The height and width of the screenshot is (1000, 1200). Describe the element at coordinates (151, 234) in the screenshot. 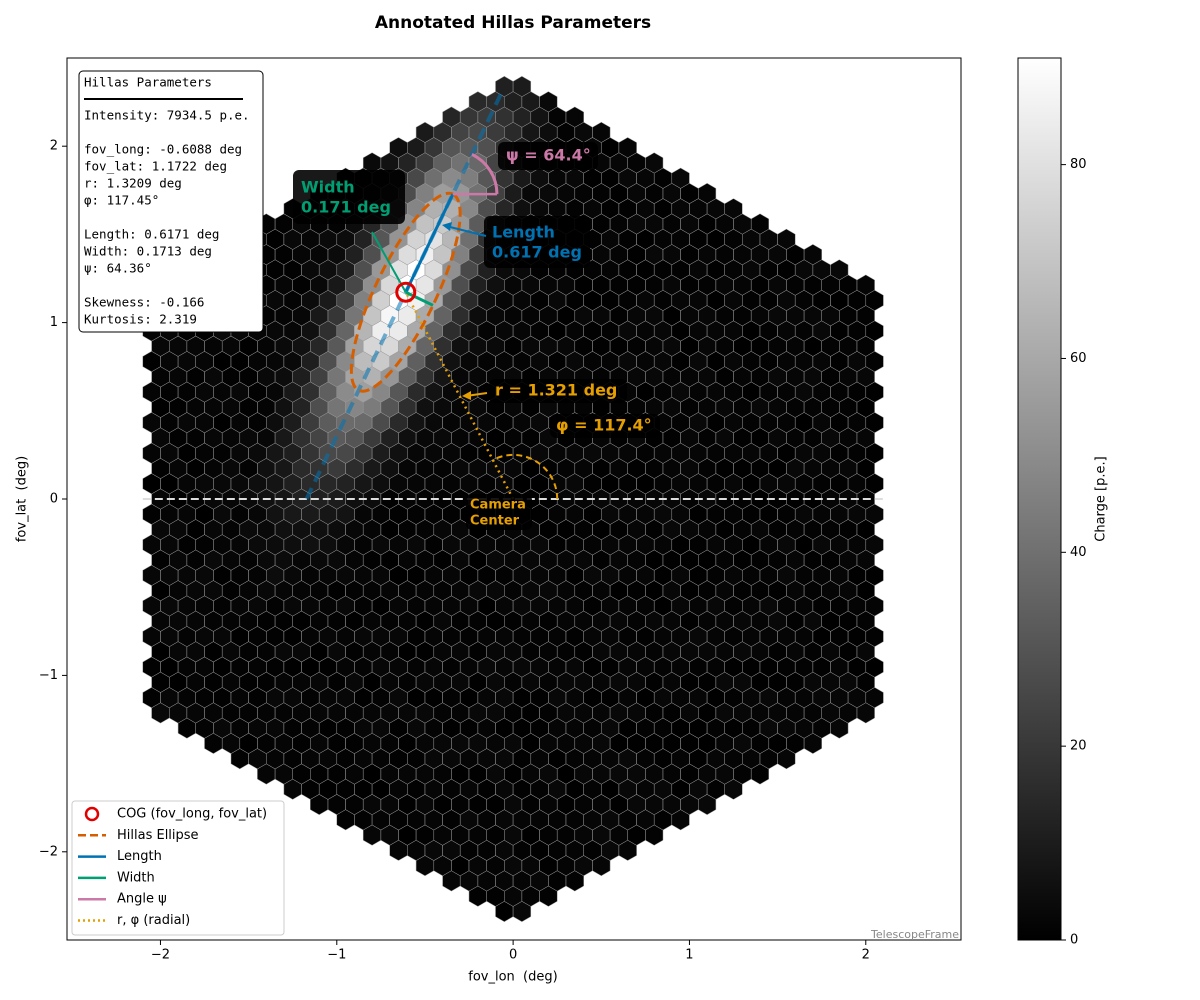

I see `info-line: Length: 0.6171 deg` at that location.